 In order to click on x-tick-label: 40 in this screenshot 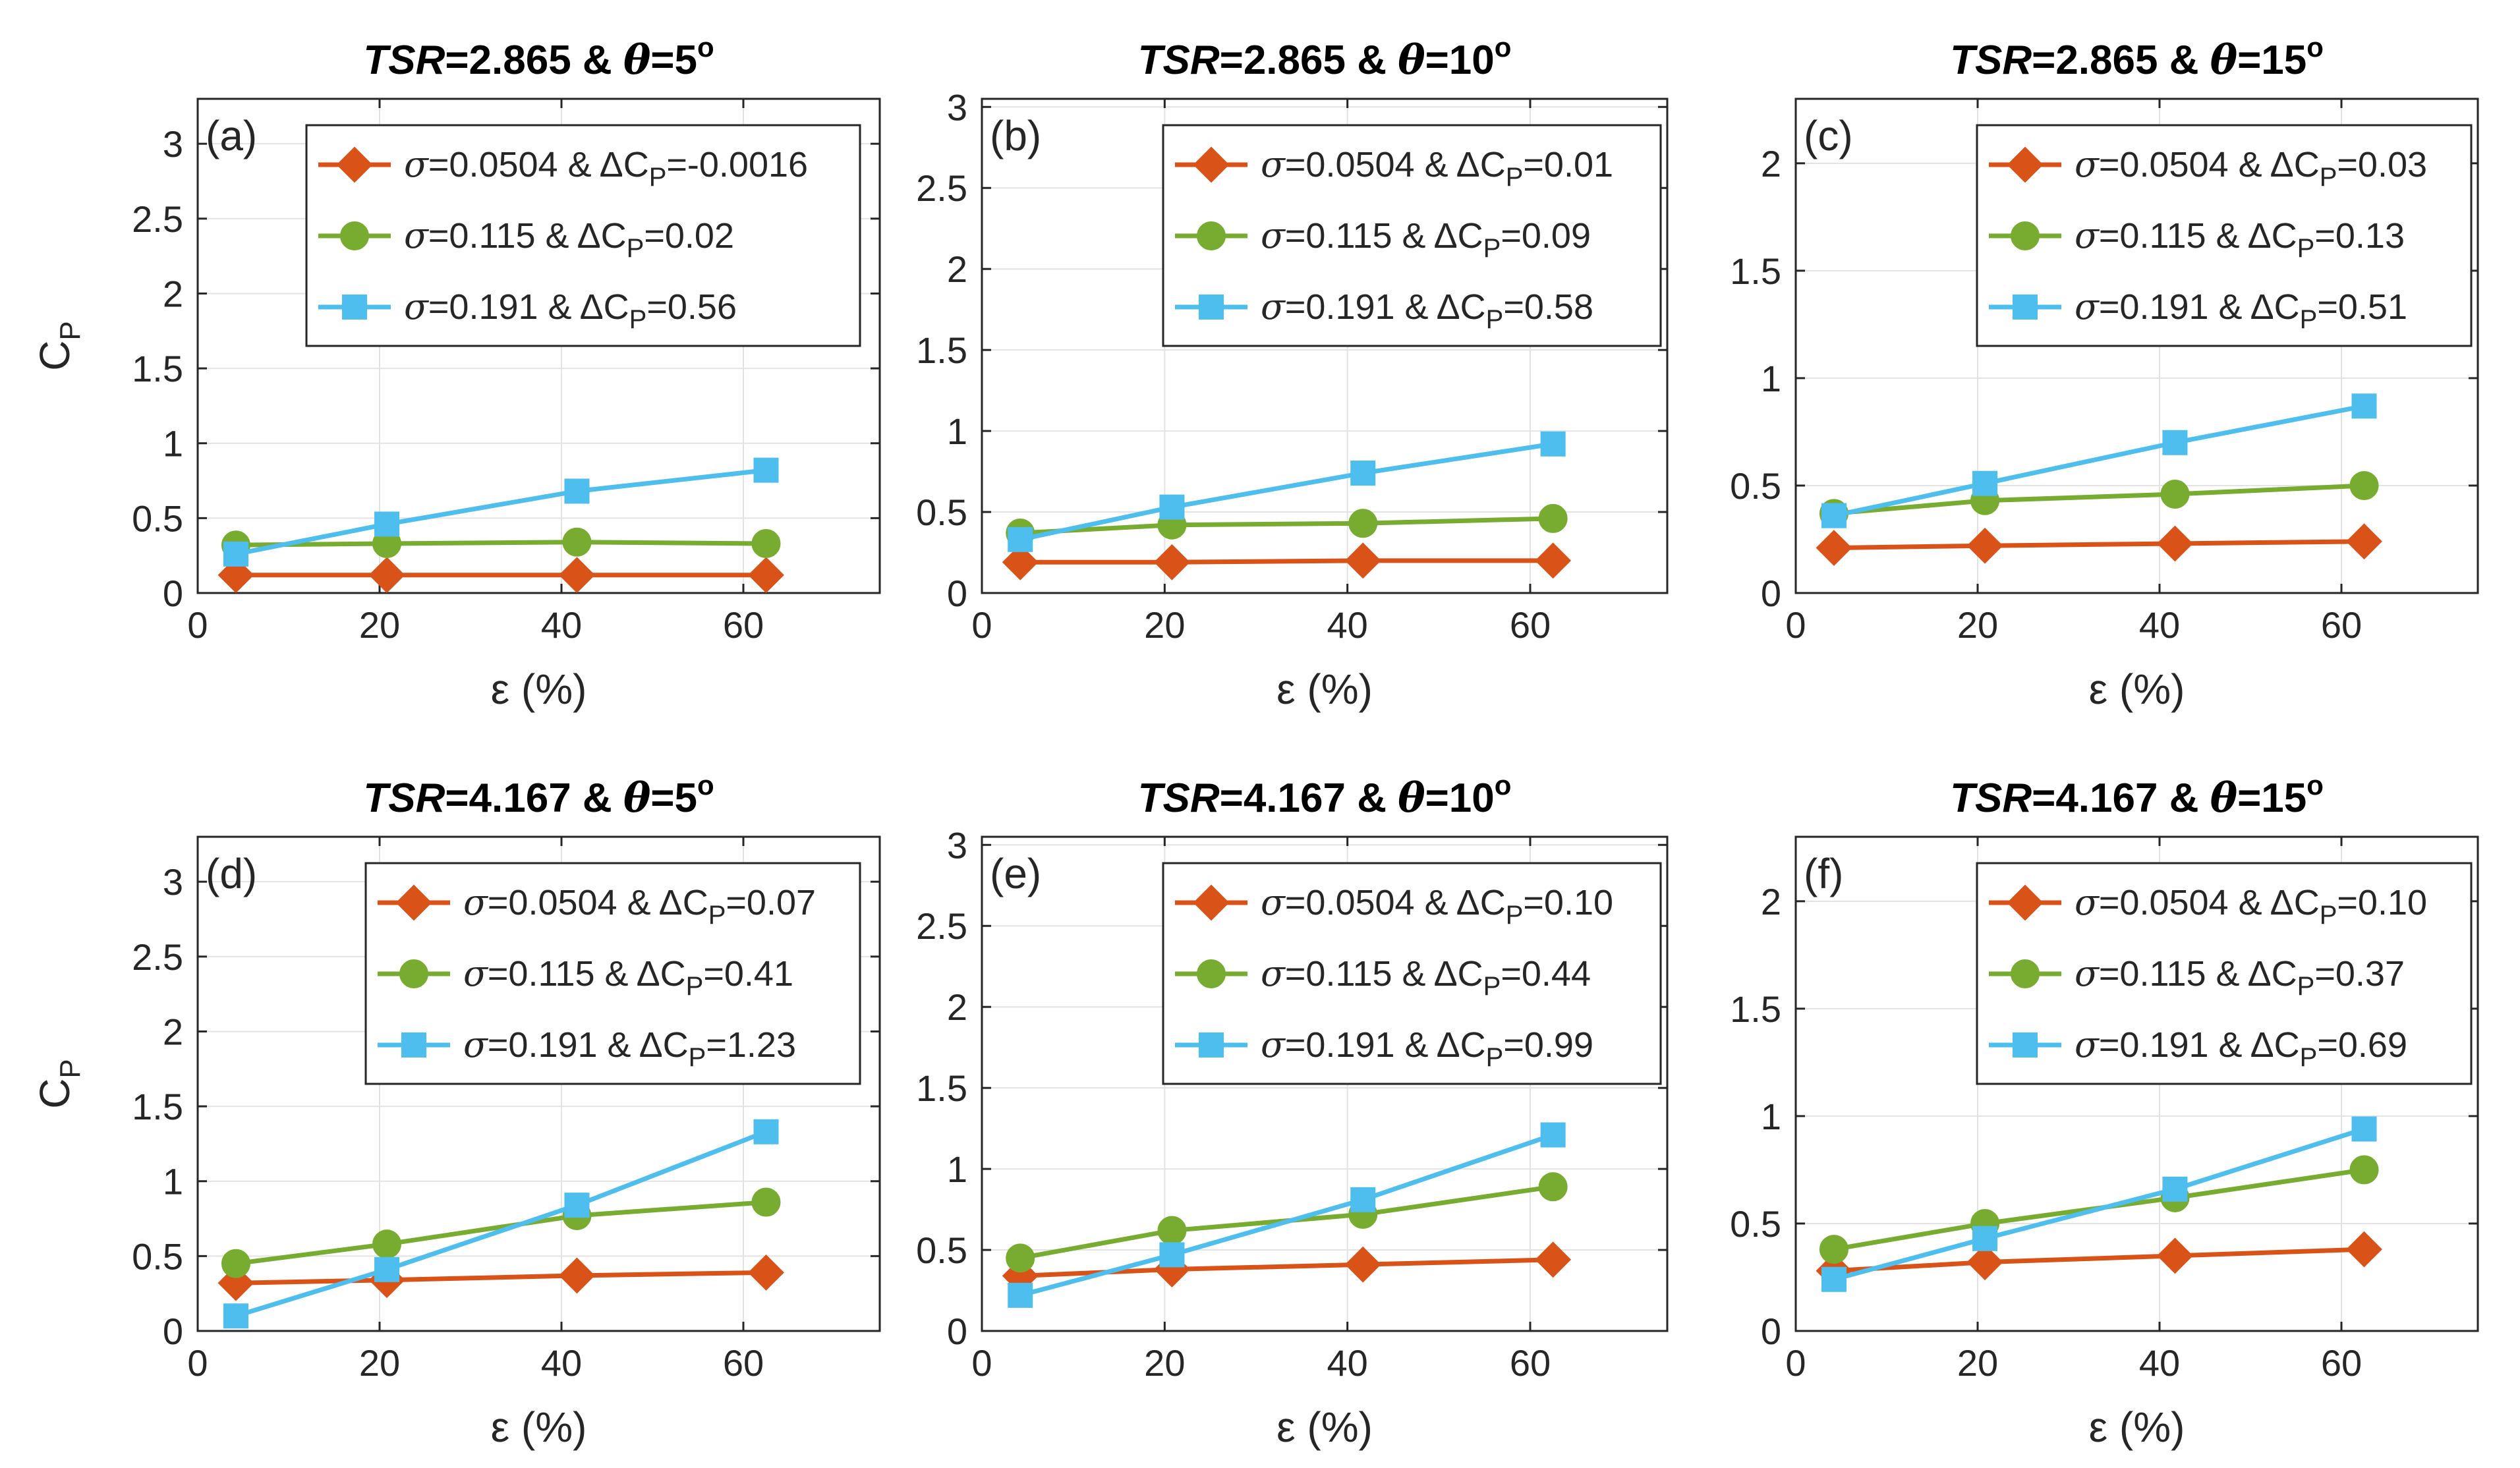, I will do `click(561, 625)`.